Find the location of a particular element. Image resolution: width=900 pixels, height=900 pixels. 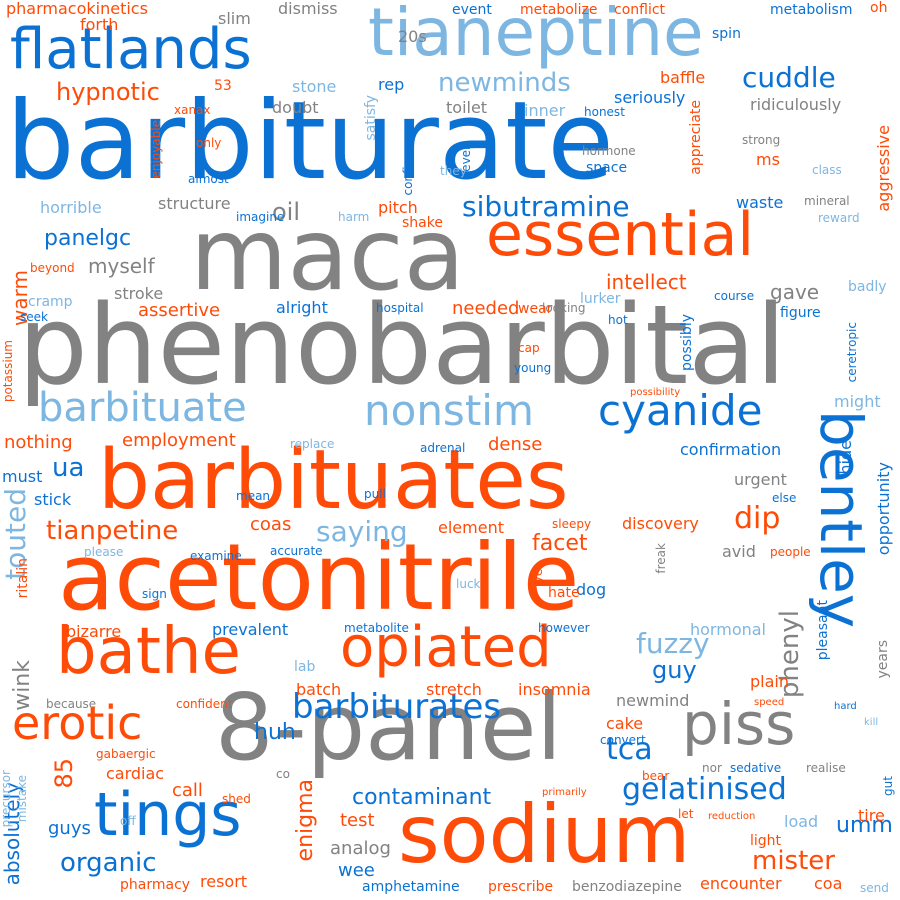

word-barbituates: barbituates is located at coordinates (333, 480).